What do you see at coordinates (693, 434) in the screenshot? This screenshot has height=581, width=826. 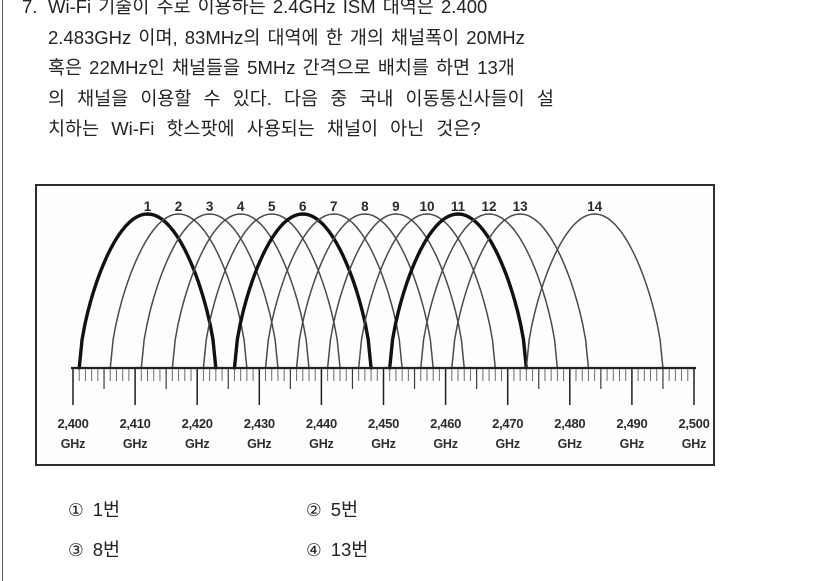 I see `frequency-tick-label-2500: 2,500 GHz` at bounding box center [693, 434].